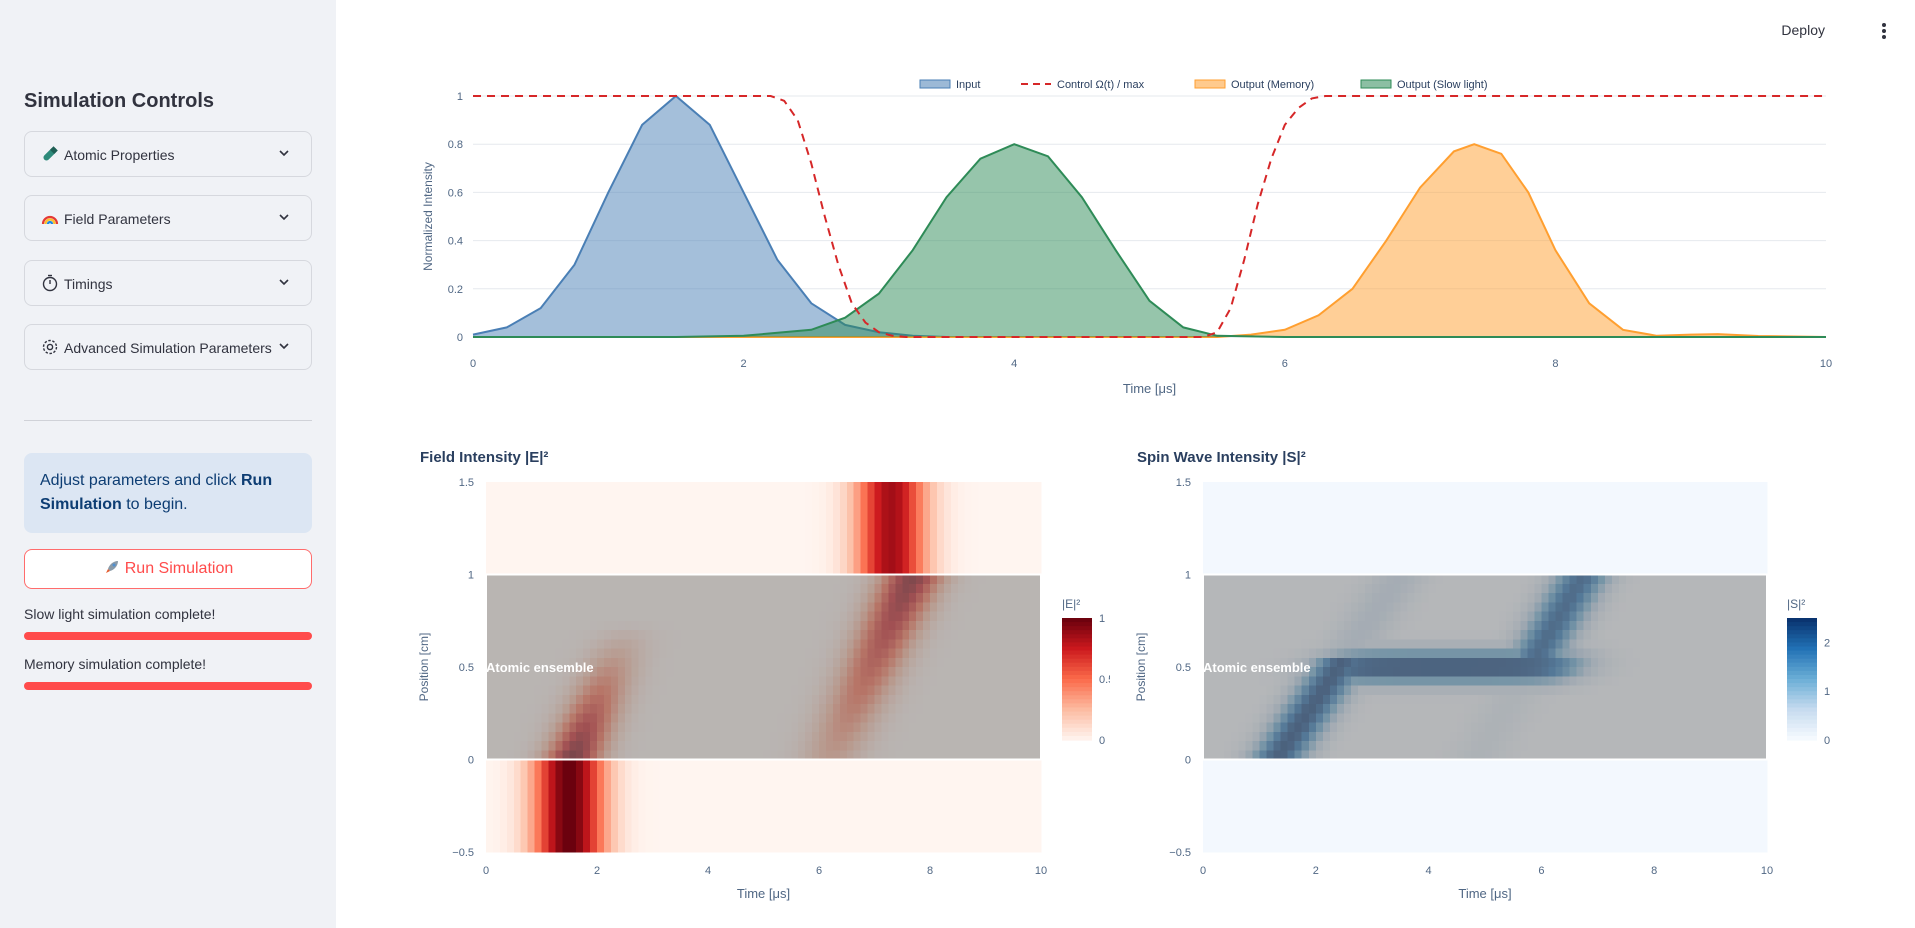 This screenshot has height=928, width=1915. What do you see at coordinates (168, 283) in the screenshot?
I see `expander-timings: Timings` at bounding box center [168, 283].